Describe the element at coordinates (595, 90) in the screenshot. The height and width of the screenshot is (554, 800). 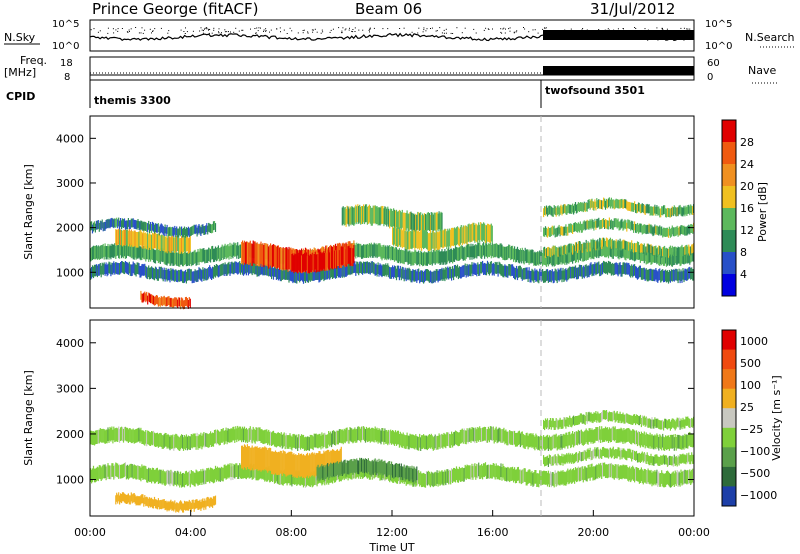
I see `cpid-segment-2: twofsound 3501` at that location.